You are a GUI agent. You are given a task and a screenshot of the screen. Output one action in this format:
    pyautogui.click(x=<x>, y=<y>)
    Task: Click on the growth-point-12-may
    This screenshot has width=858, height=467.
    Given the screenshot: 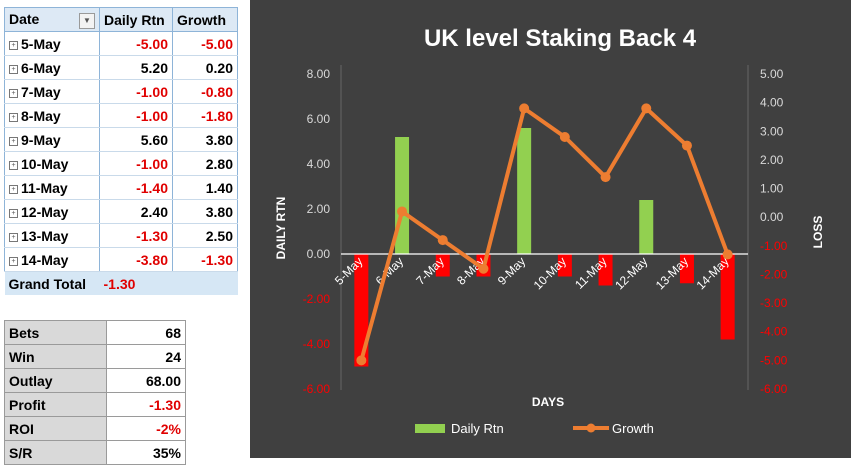 What is the action you would take?
    pyautogui.click(x=646, y=108)
    